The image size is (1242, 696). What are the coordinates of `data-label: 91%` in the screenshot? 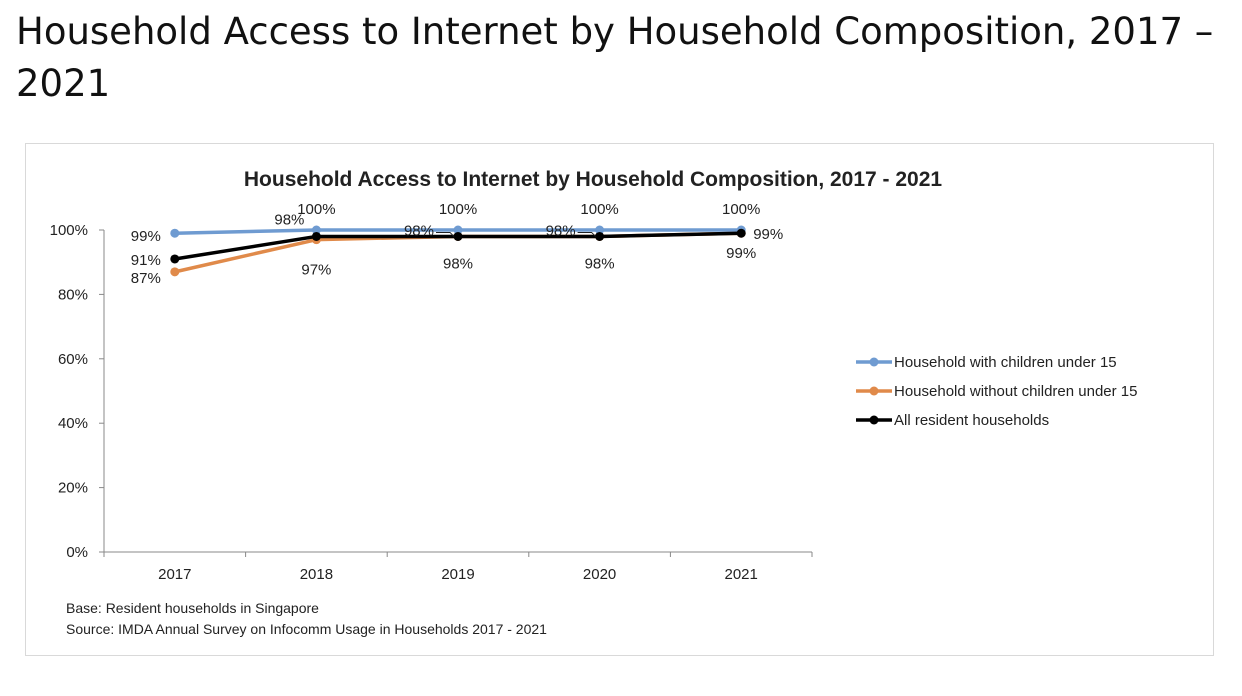 It's located at (146, 260).